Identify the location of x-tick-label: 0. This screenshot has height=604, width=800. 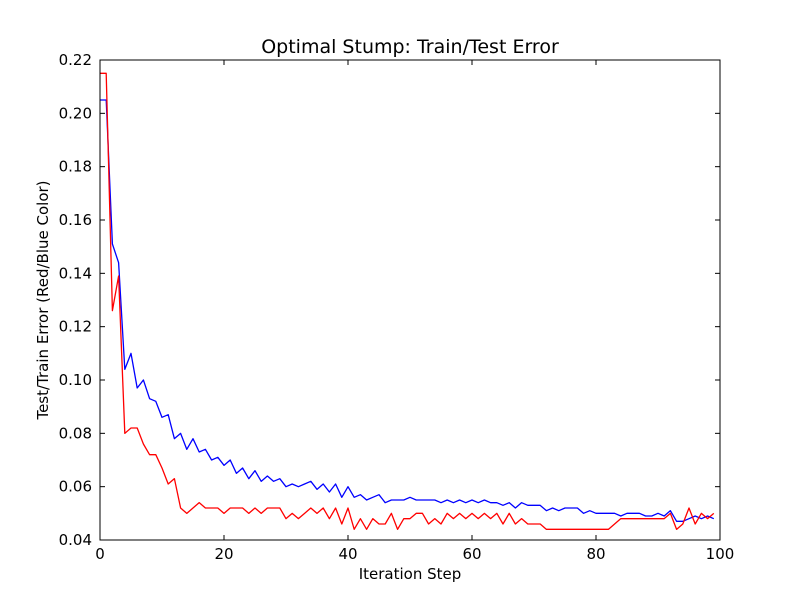
(100, 554).